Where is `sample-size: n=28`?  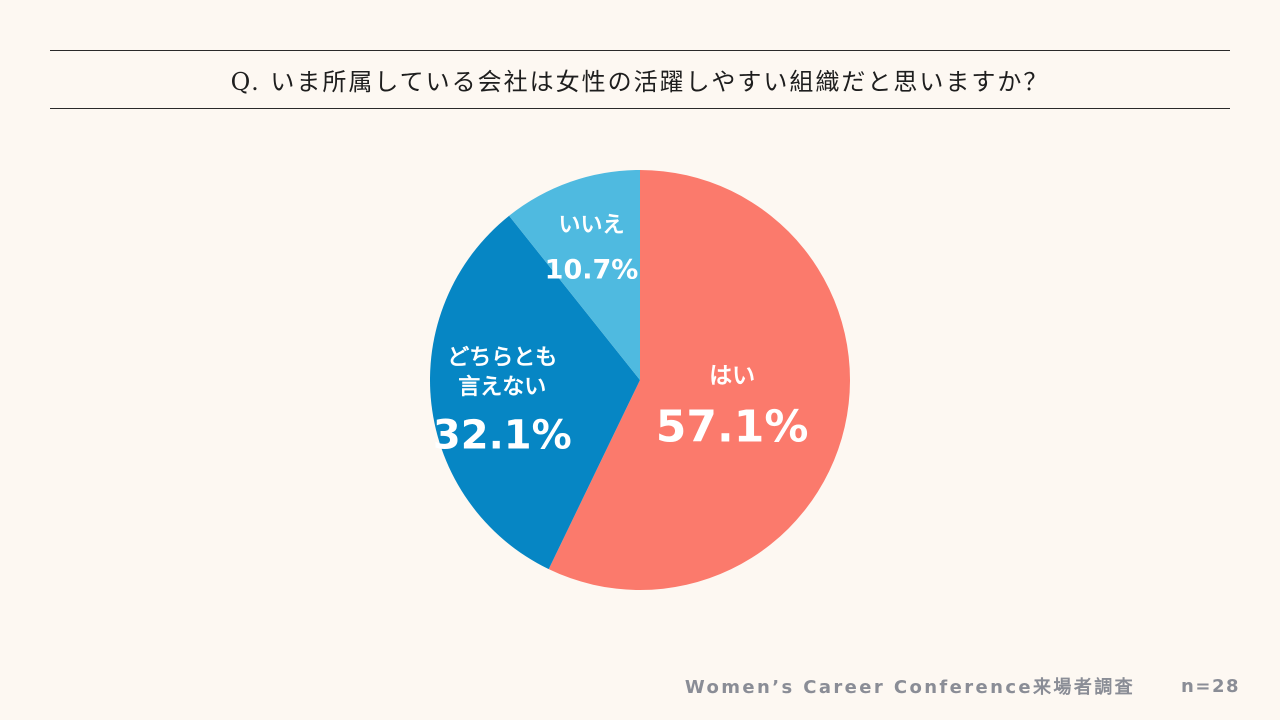 sample-size: n=28 is located at coordinates (1210, 686).